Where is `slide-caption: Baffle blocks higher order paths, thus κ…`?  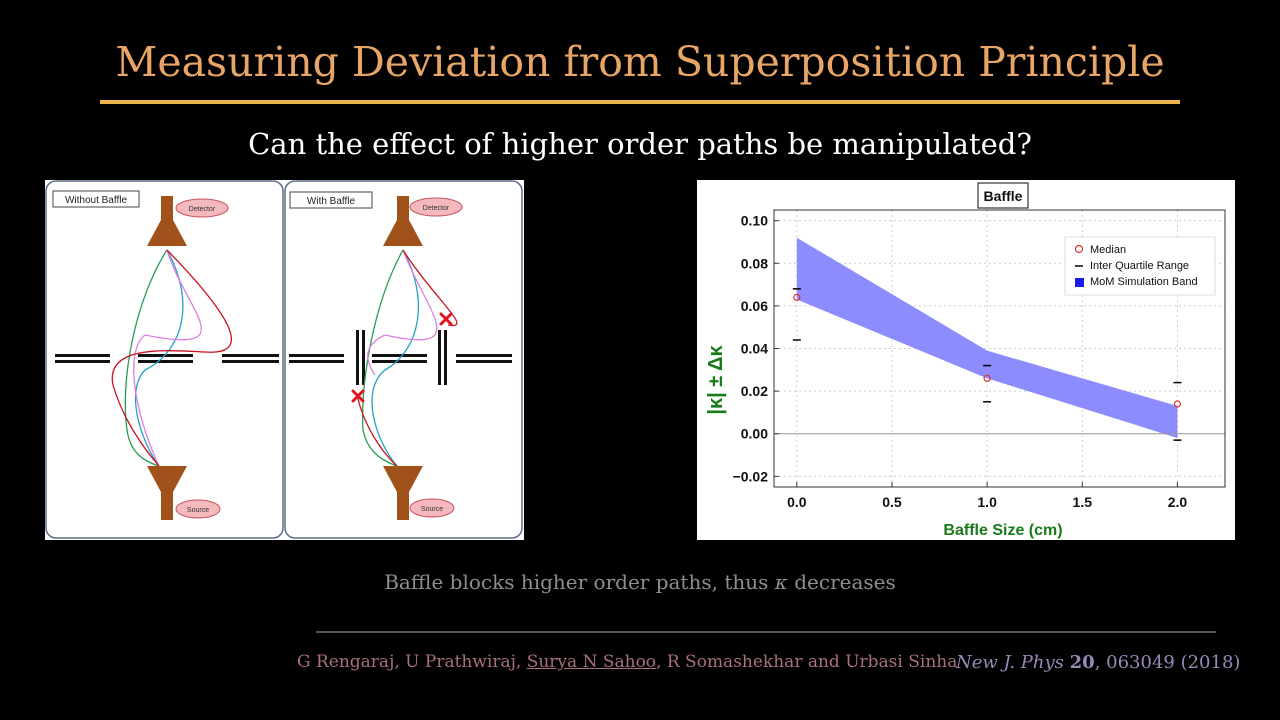
slide-caption: Baffle blocks higher order paths, thus κ… is located at coordinates (640, 582).